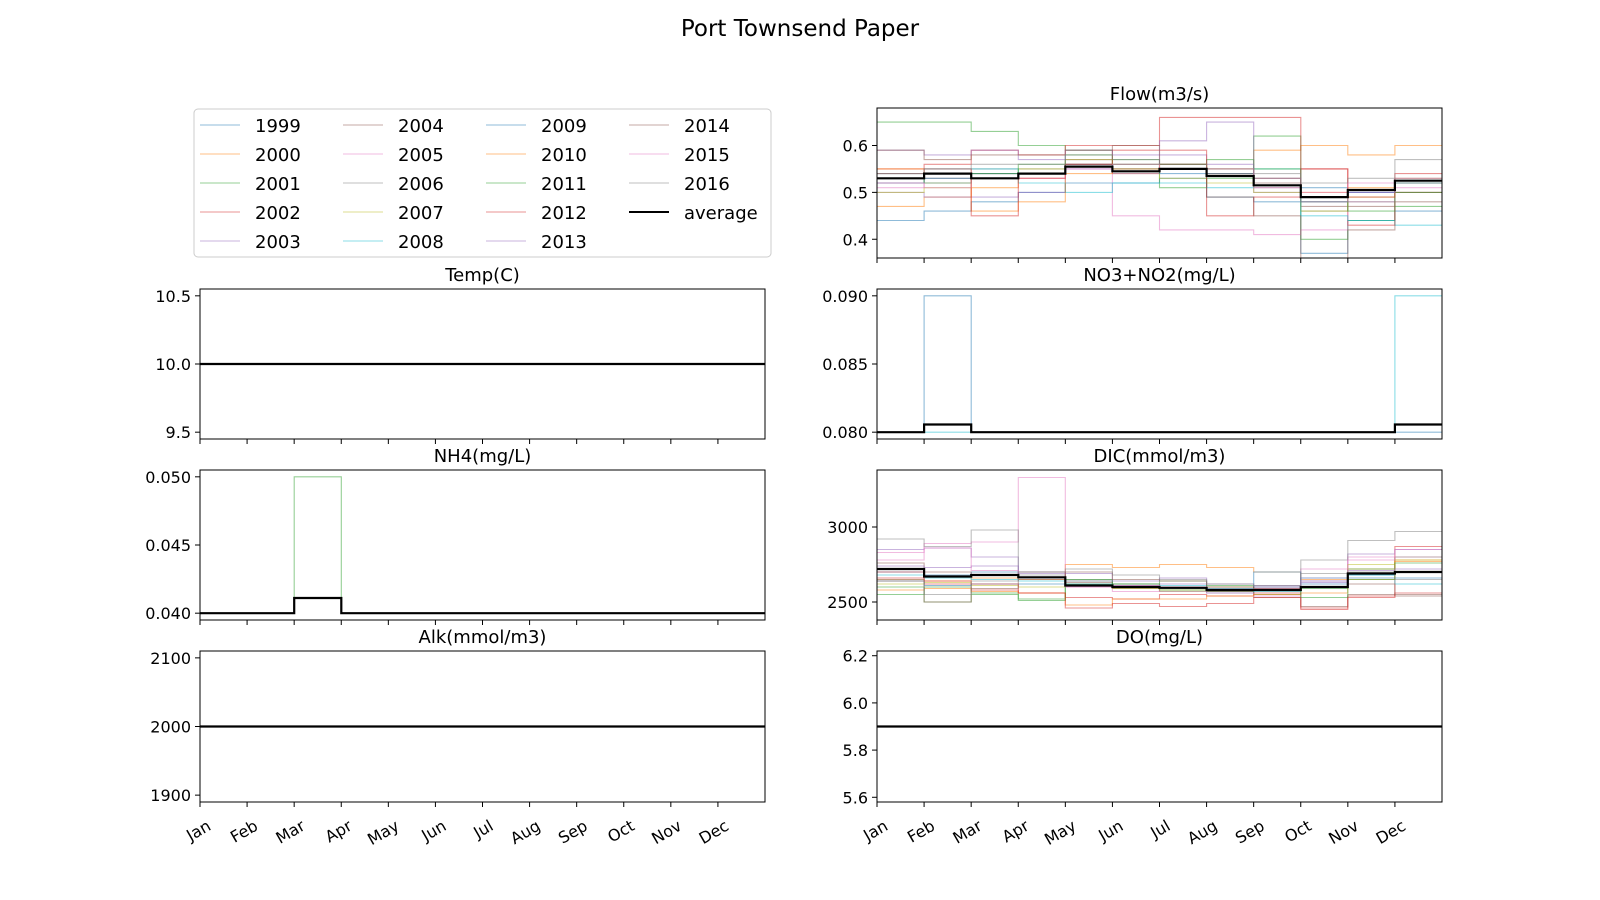 This screenshot has width=1600, height=900. Describe the element at coordinates (855, 656) in the screenshot. I see `y-tick-label: 6.2` at that location.